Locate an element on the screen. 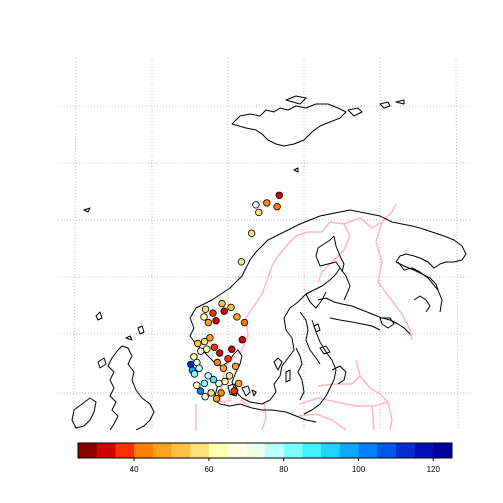  colorbar-tick-label: 60 is located at coordinates (208, 469).